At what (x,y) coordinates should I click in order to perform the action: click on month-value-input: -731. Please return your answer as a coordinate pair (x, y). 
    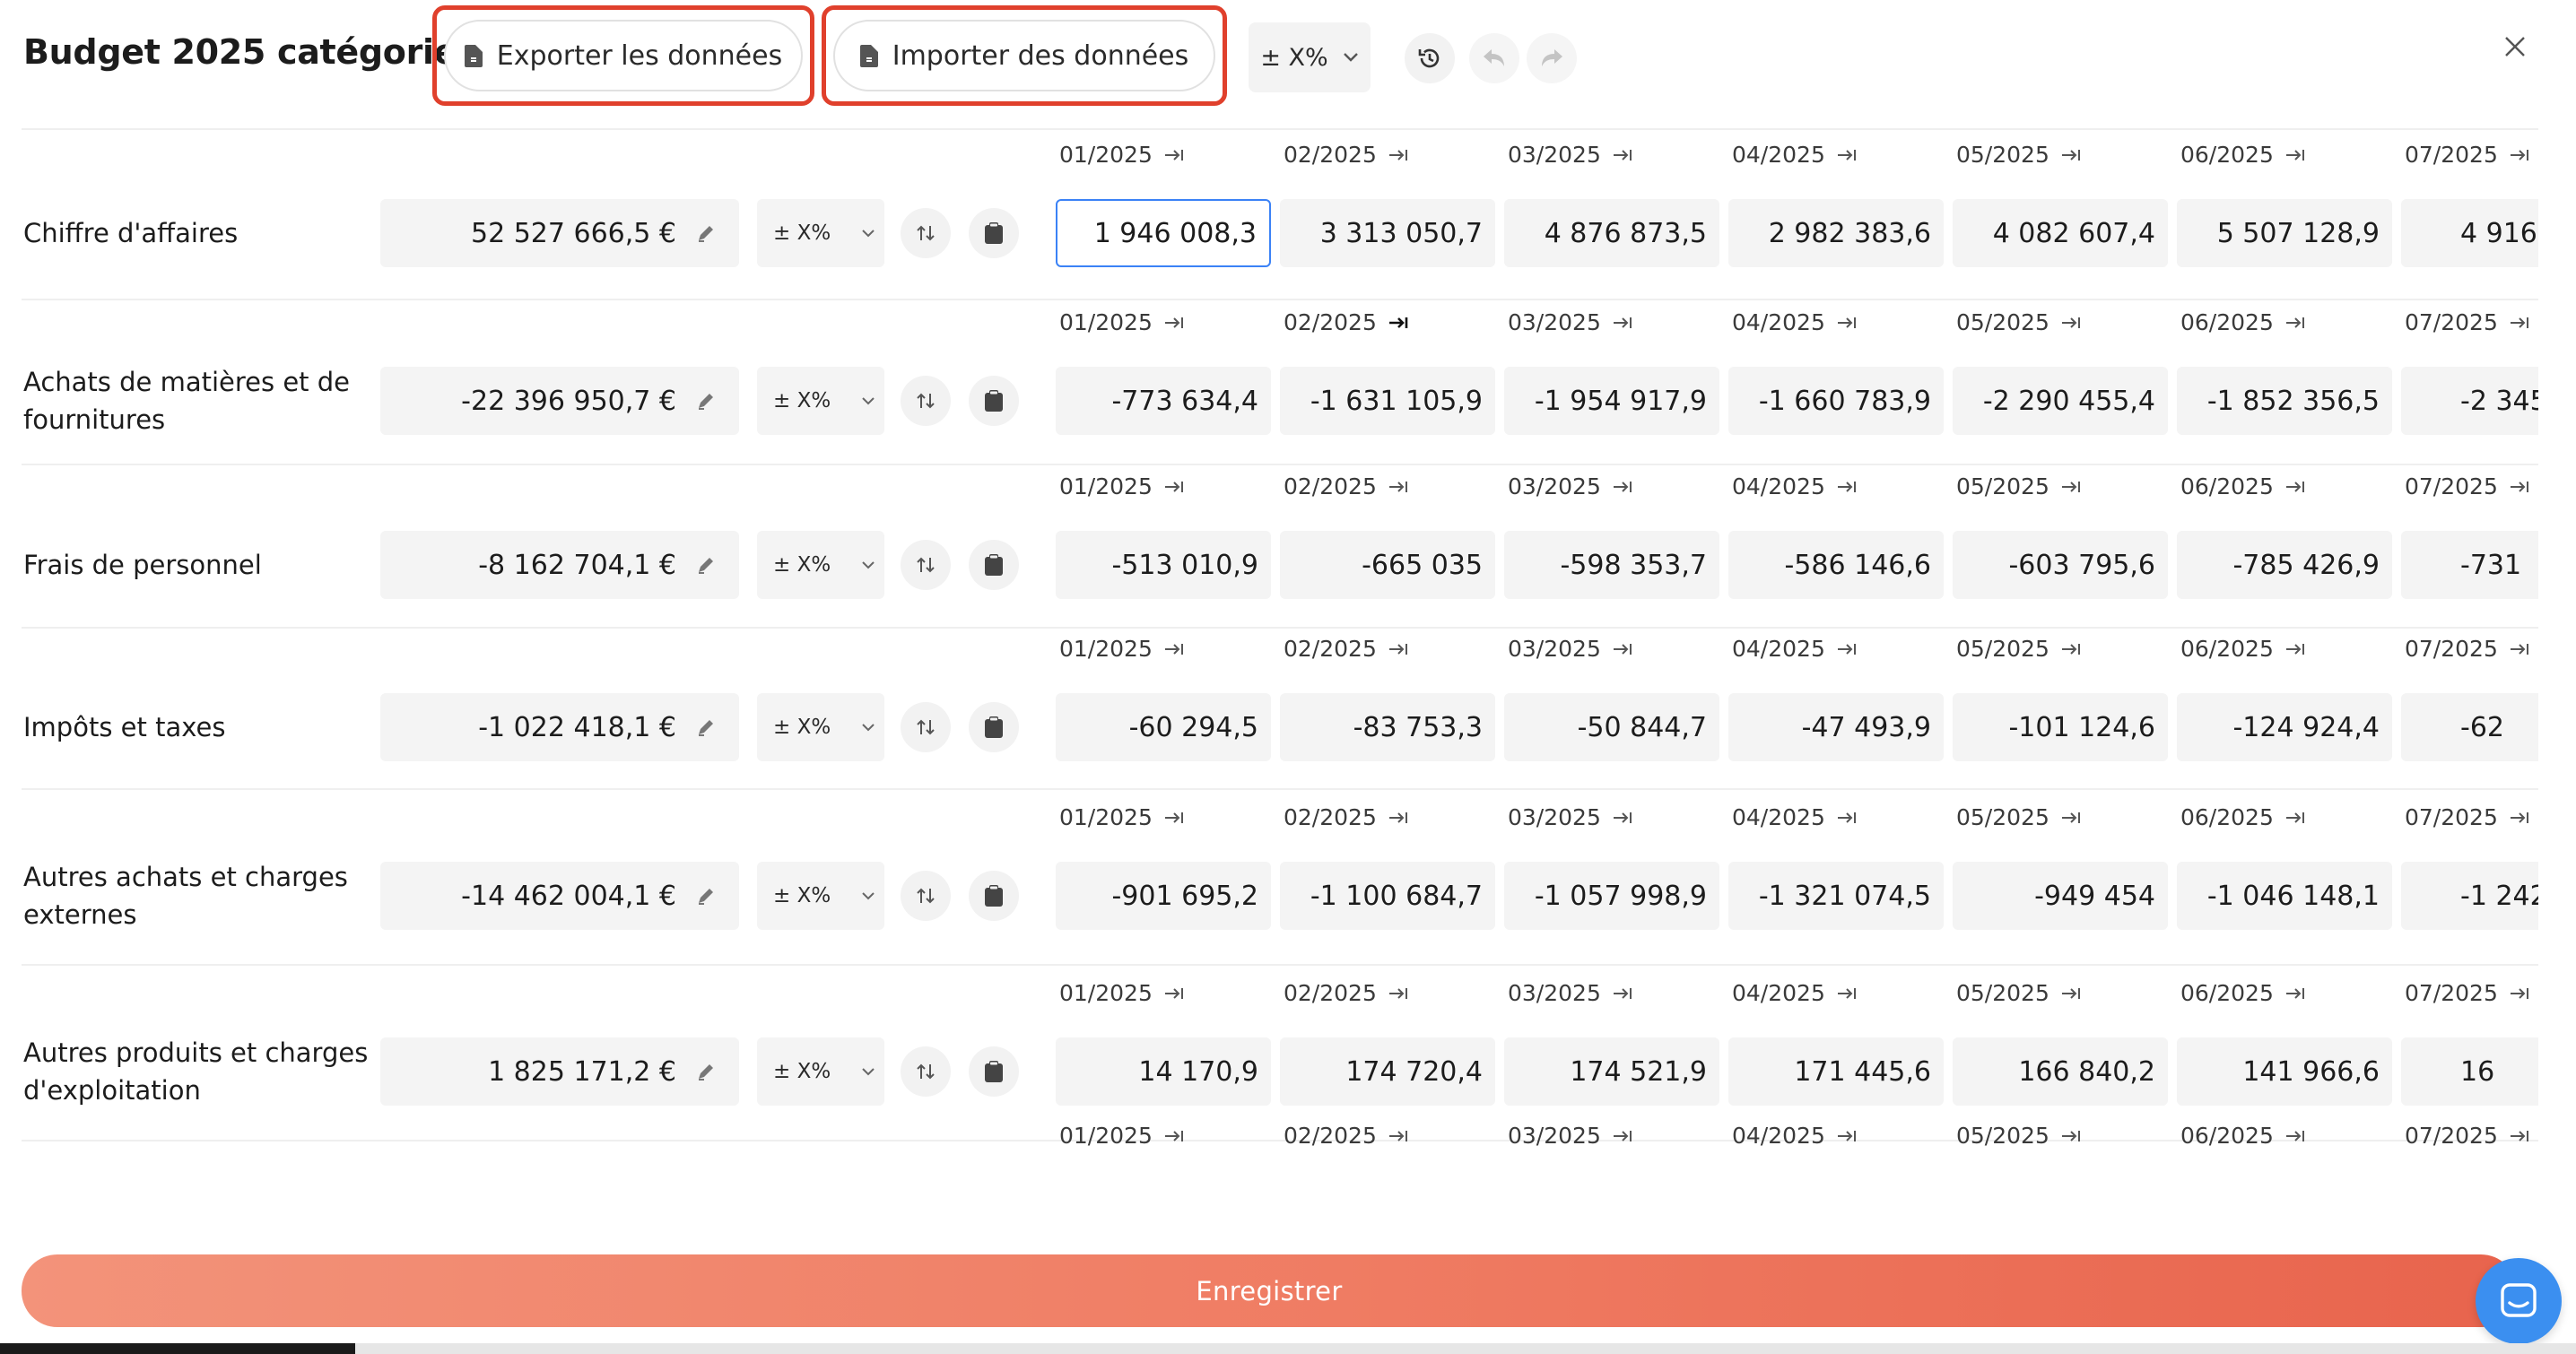
    Looking at the image, I should click on (2469, 565).